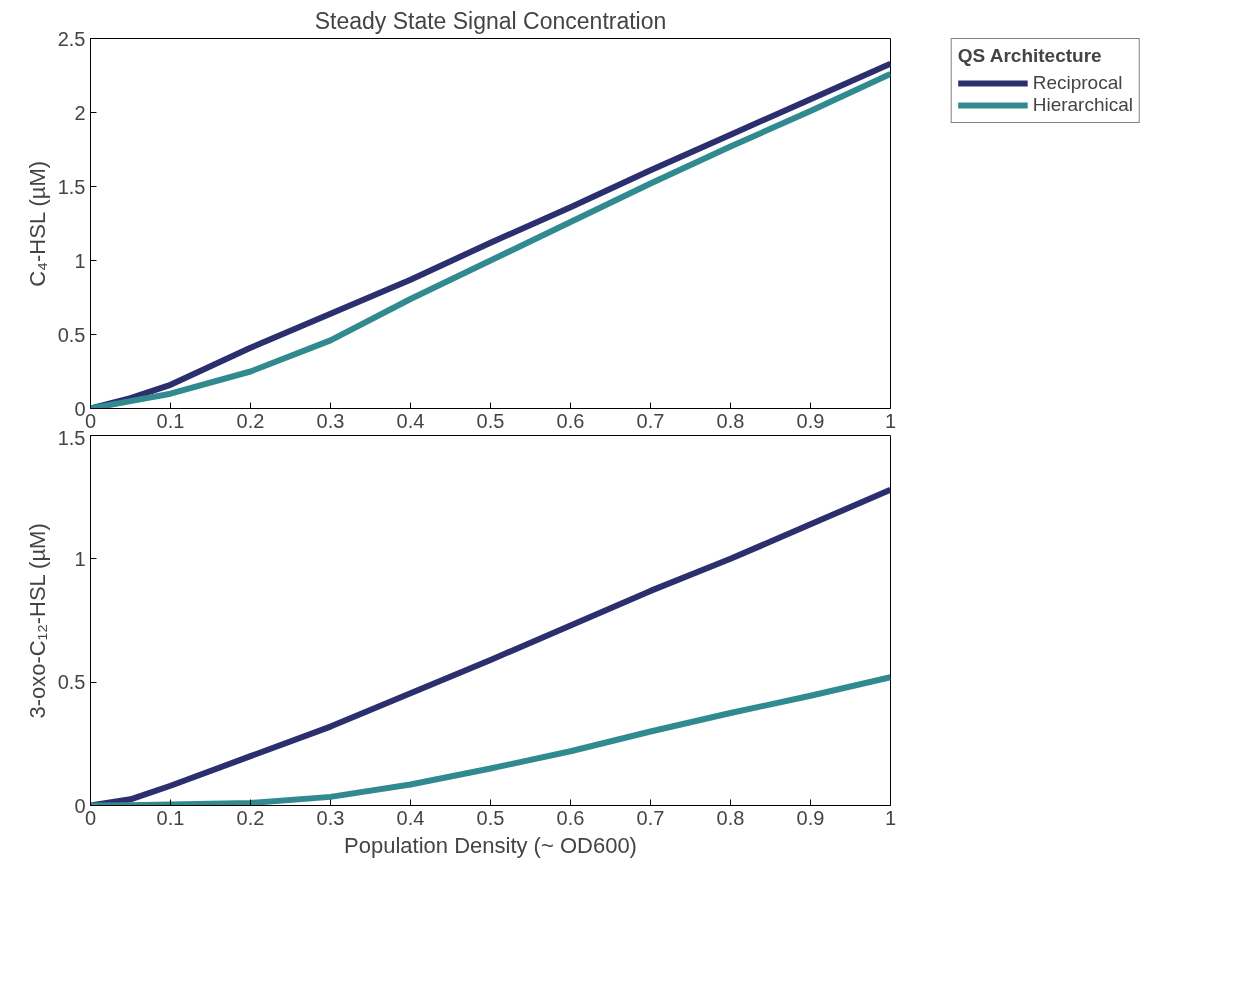 The image size is (1254, 981). I want to click on y-axis-title: 3-oxo-C₁₂-HSL (µM), so click(37, 621).